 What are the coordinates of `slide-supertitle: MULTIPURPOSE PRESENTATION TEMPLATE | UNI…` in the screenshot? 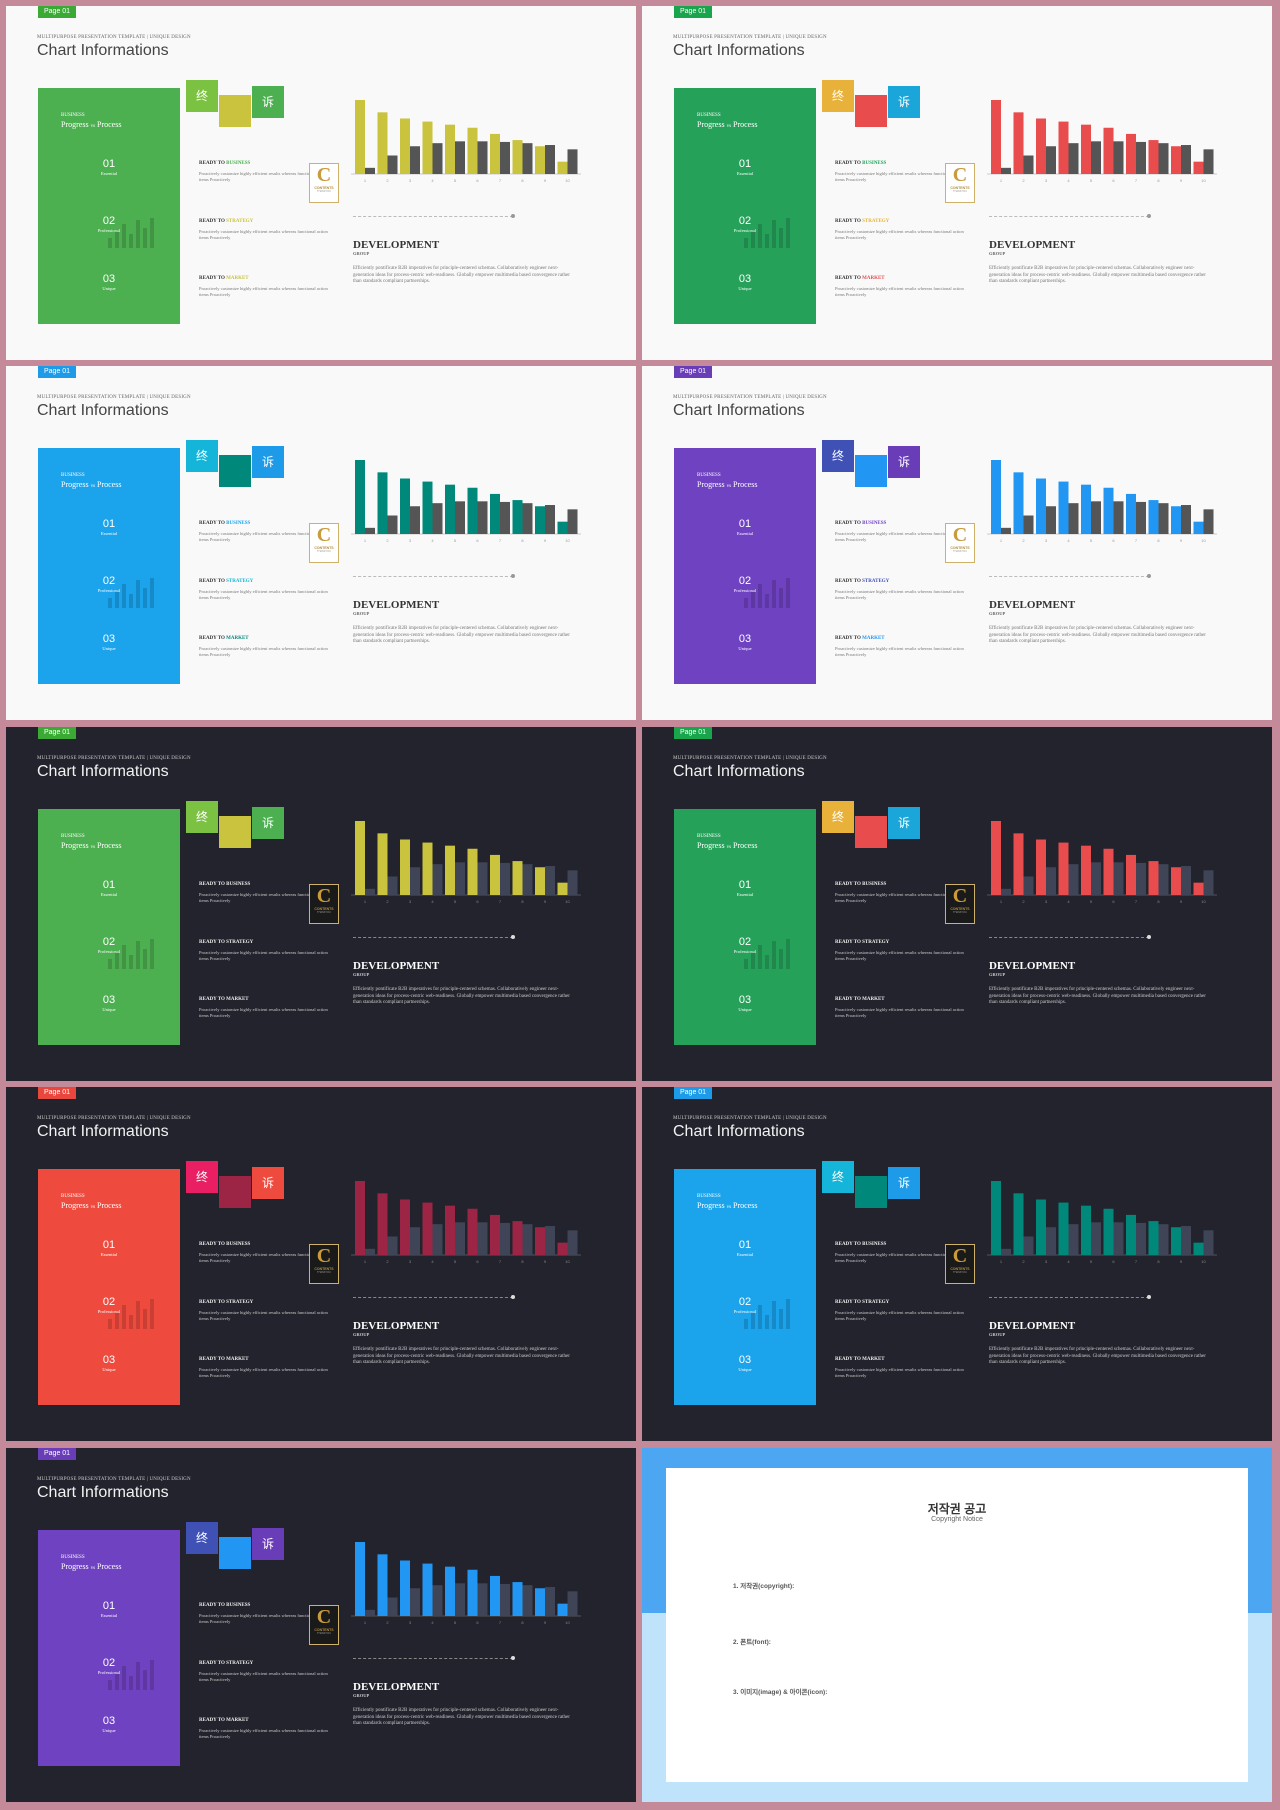 It's located at (114, 758).